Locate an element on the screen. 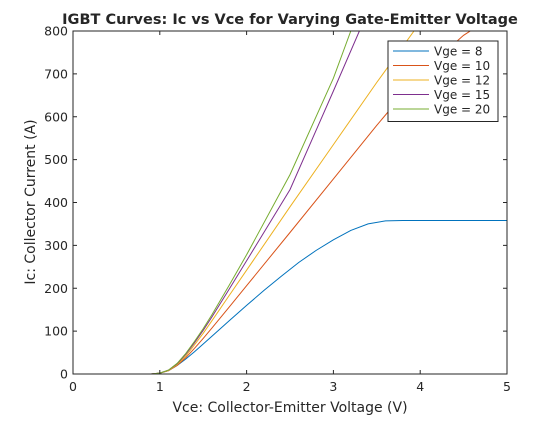  legend-entry-label: Vge = 15 is located at coordinates (462, 95).